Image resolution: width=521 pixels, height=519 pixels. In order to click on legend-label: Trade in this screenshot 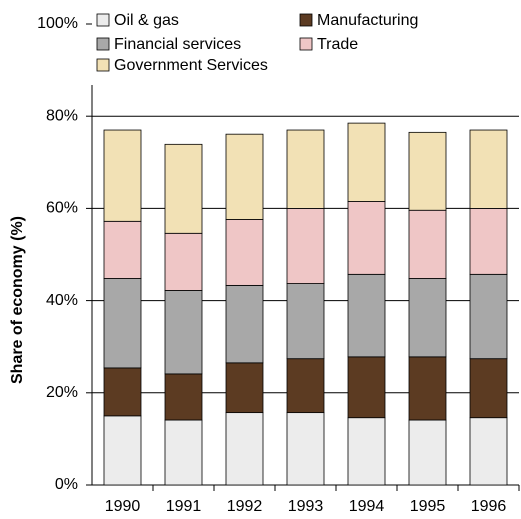, I will do `click(337, 44)`.